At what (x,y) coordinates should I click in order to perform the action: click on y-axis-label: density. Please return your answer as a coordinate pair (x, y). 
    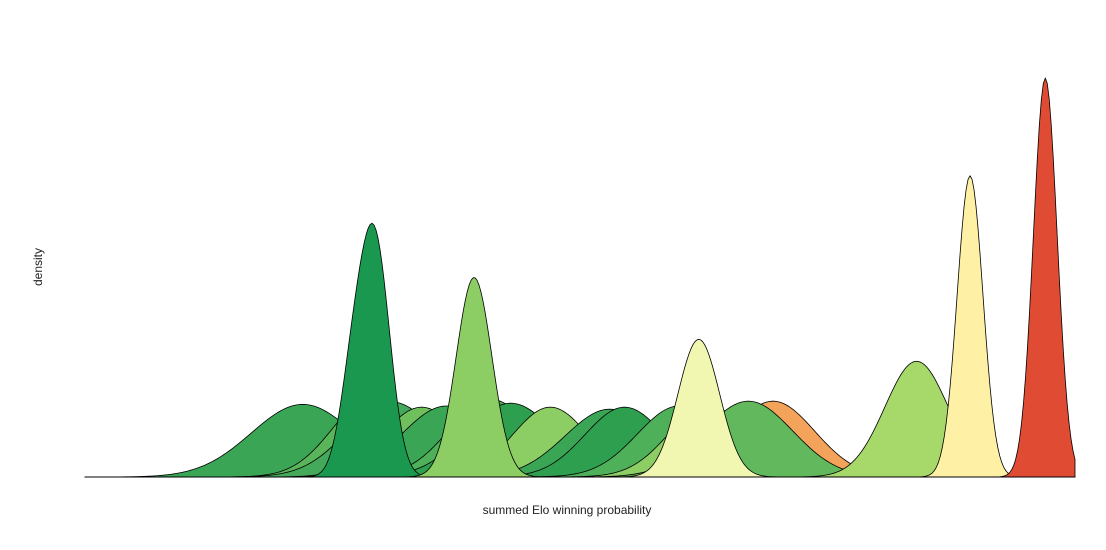
    Looking at the image, I should click on (38, 267).